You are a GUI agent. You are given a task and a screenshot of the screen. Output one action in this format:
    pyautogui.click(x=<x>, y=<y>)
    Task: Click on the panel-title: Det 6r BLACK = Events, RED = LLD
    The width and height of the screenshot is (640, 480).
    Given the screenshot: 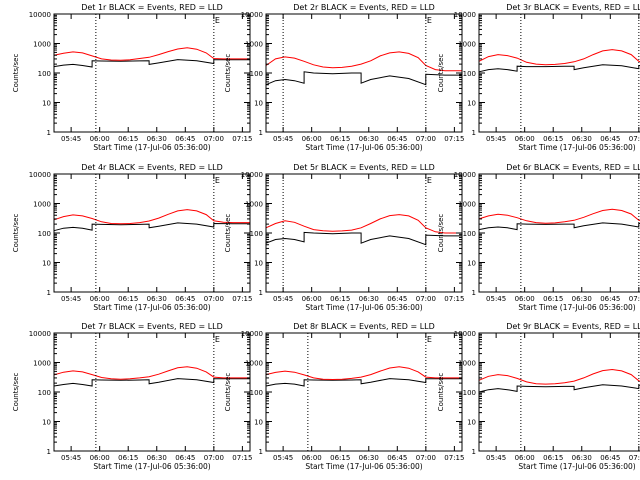 What is the action you would take?
    pyautogui.click(x=573, y=167)
    